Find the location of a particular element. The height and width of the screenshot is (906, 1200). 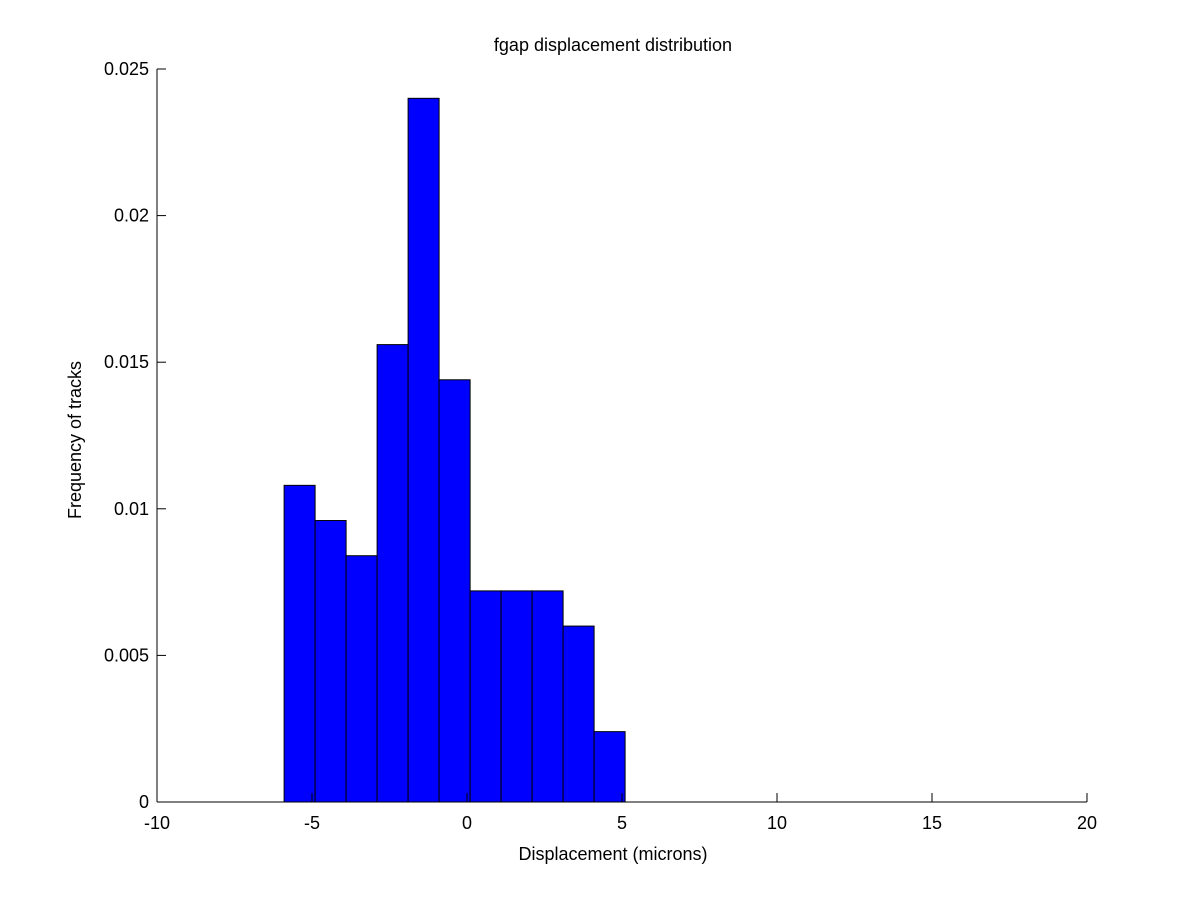

y-tick-label: 0.01 is located at coordinates (131, 509).